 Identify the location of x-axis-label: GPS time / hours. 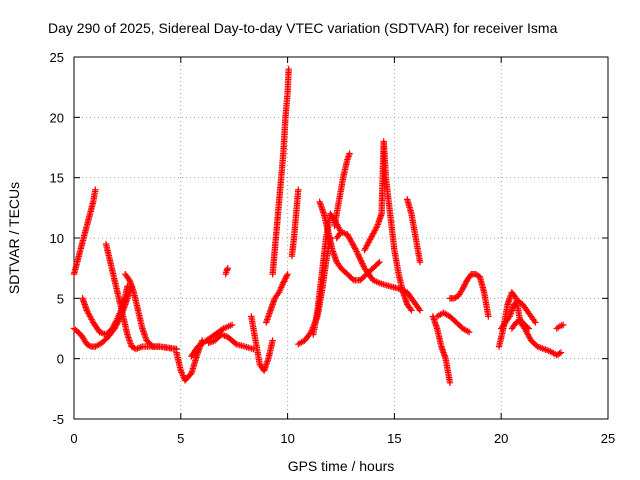
(341, 466).